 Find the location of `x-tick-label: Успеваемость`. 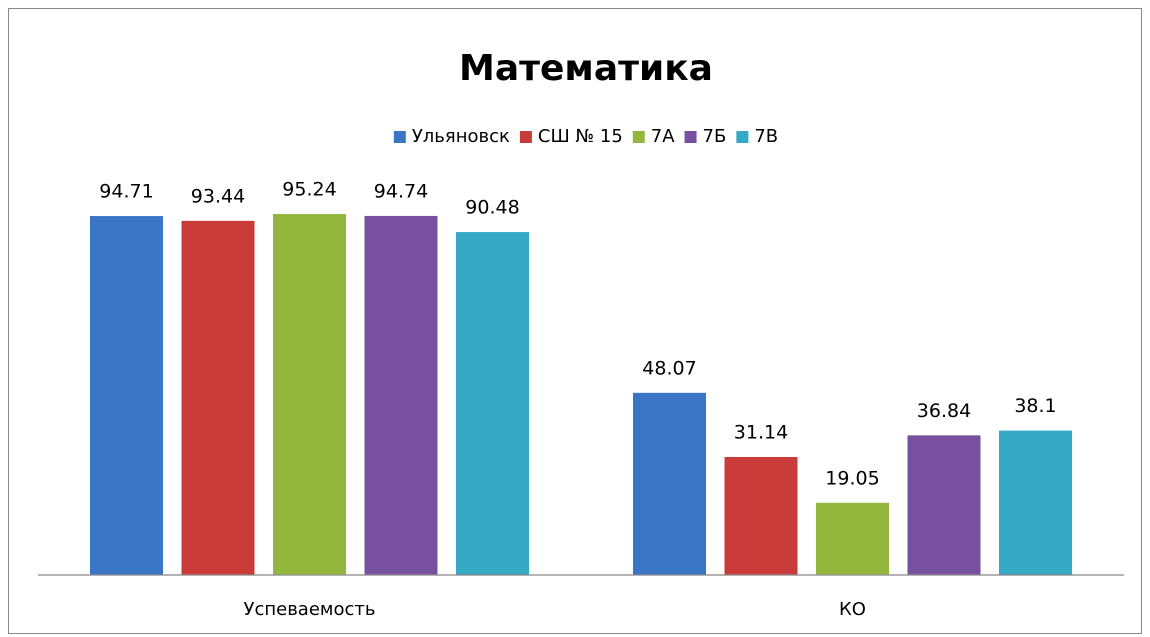

x-tick-label: Успеваемость is located at coordinates (309, 609).